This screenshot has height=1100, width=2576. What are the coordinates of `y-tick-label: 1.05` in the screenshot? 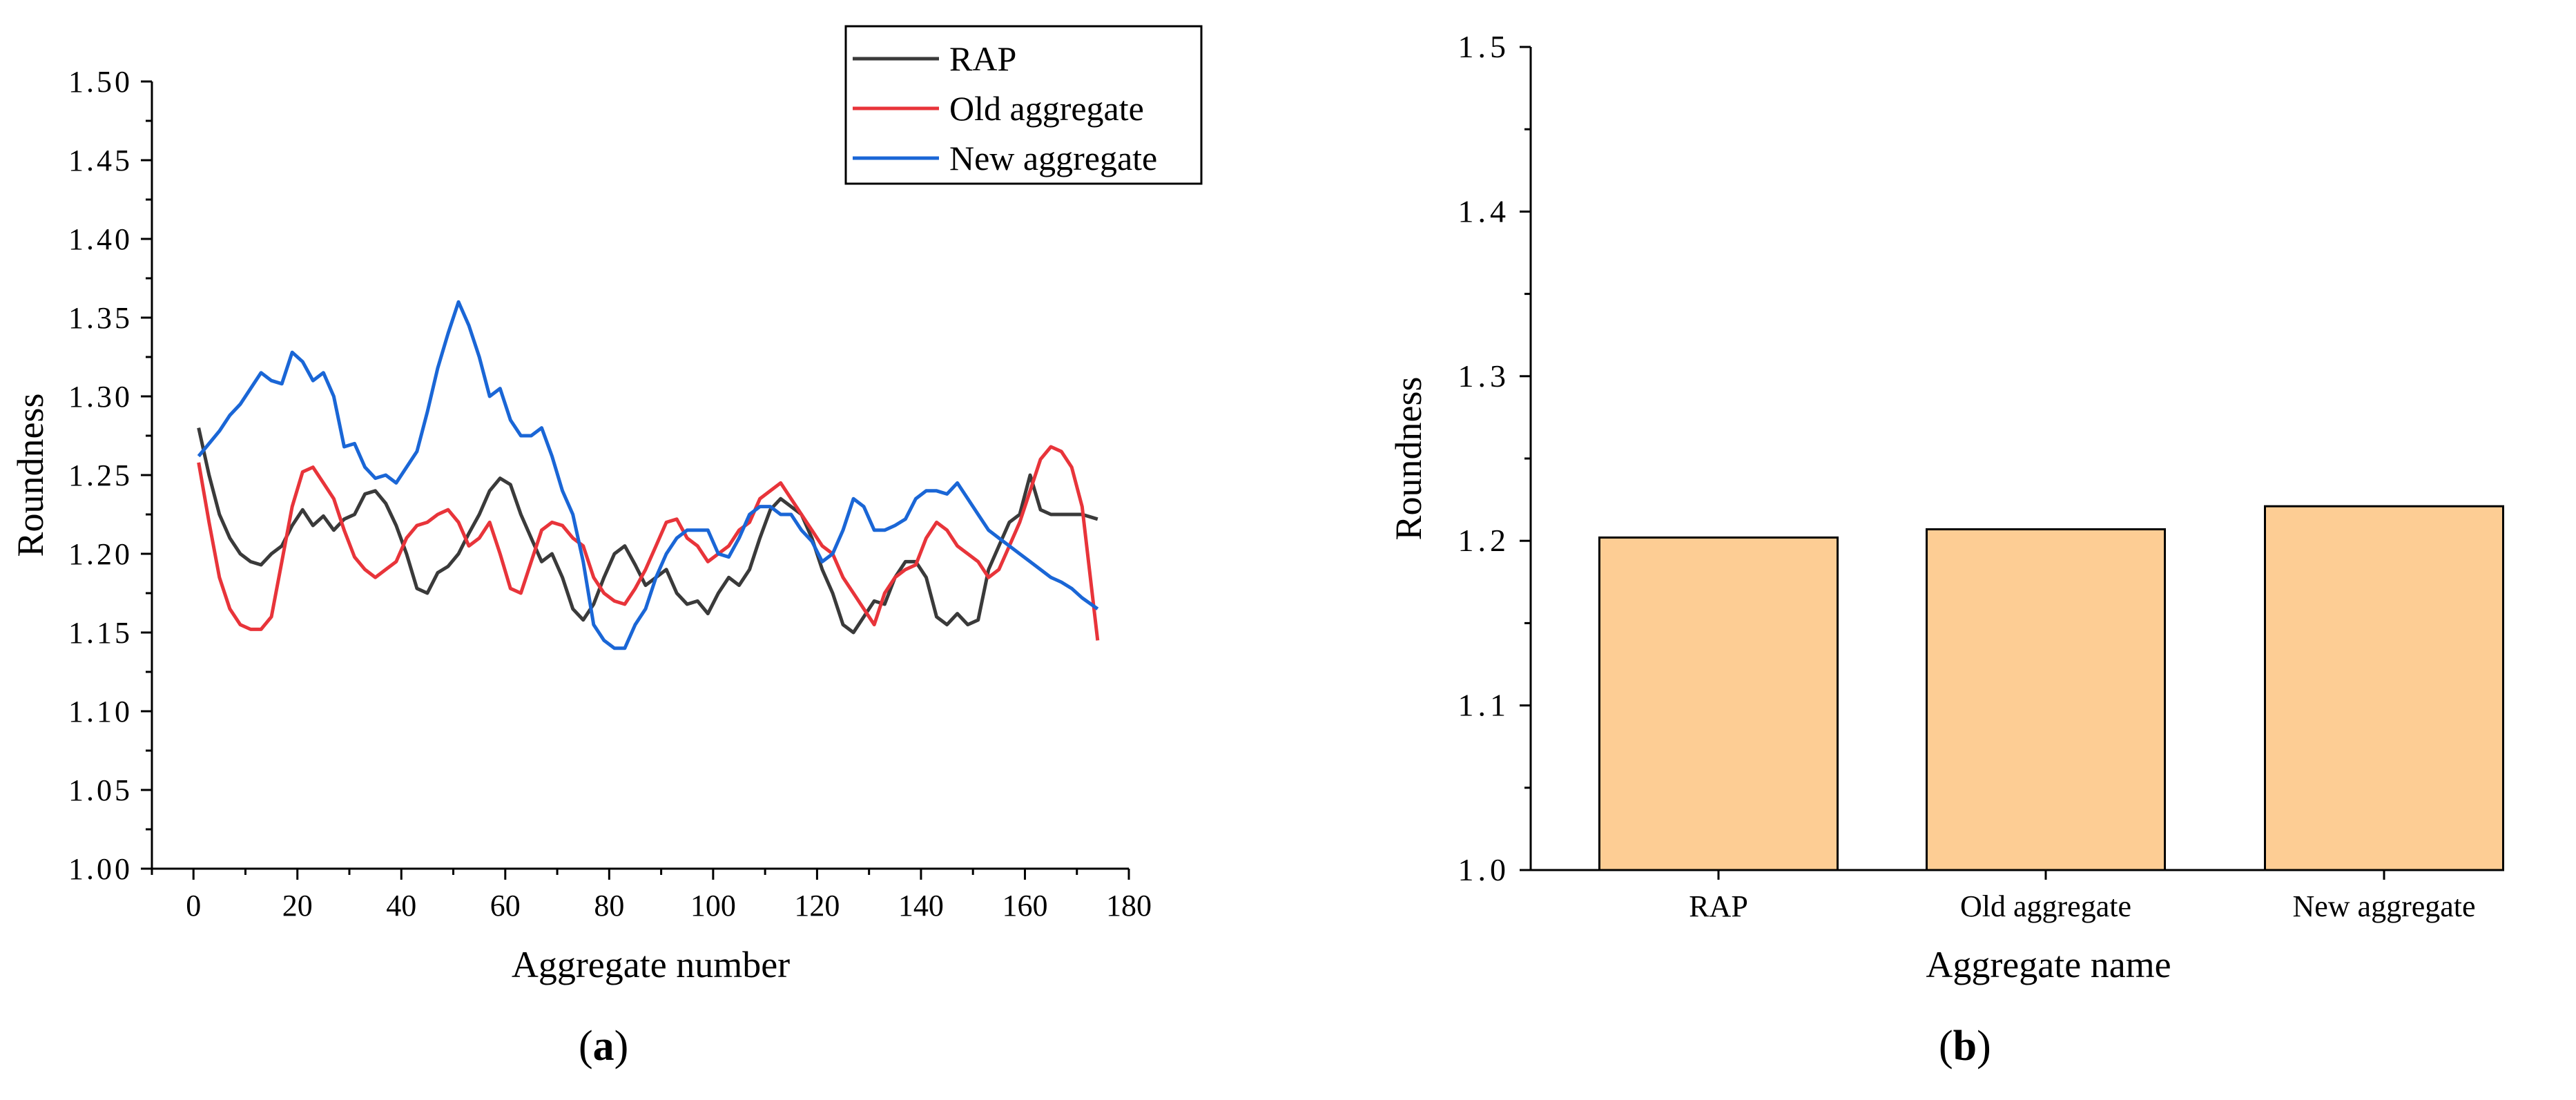 It's located at (101, 790).